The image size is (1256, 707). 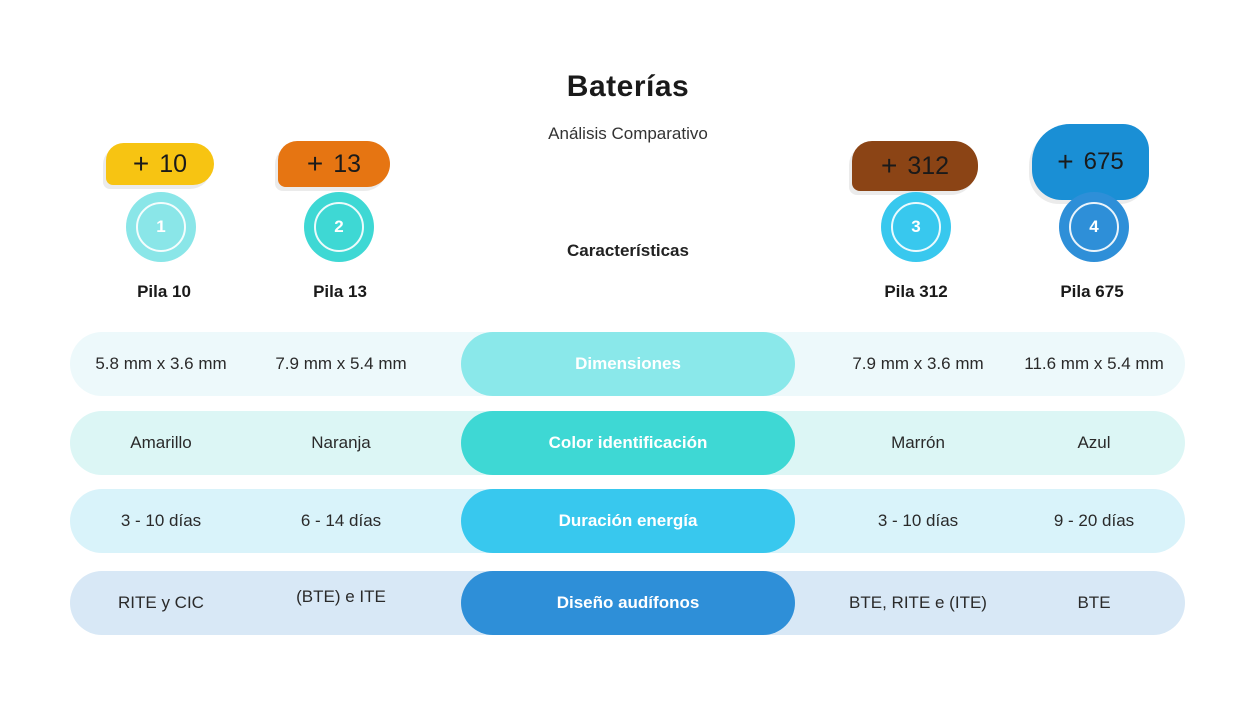 I want to click on battery-badge-3: 3, so click(x=916, y=227).